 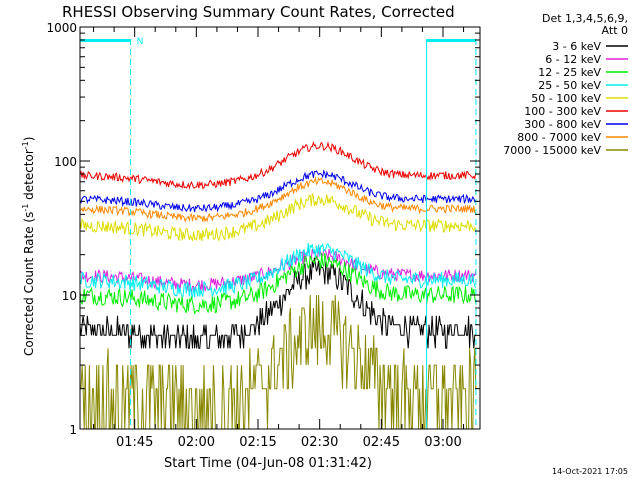 I want to click on x-tick-label: 02:45, so click(x=381, y=442).